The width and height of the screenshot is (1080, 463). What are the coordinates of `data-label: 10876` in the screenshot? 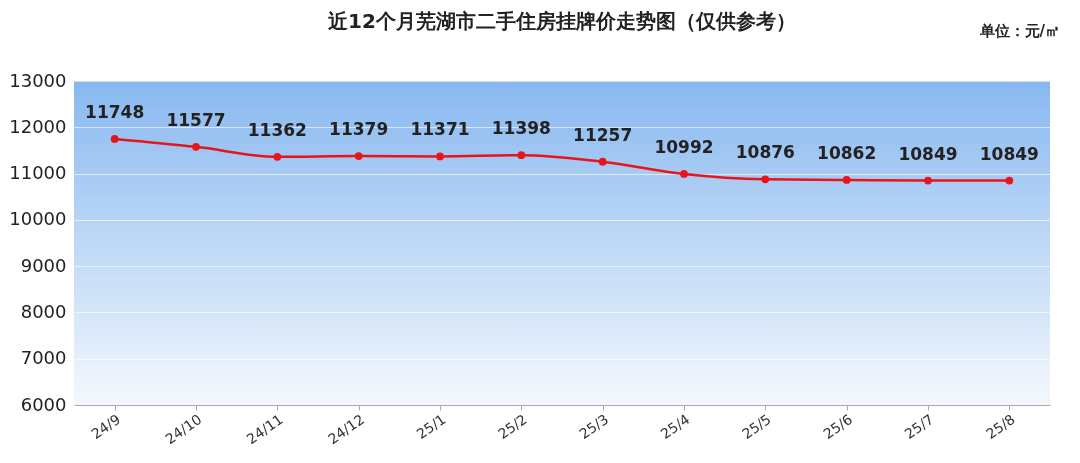 It's located at (765, 152).